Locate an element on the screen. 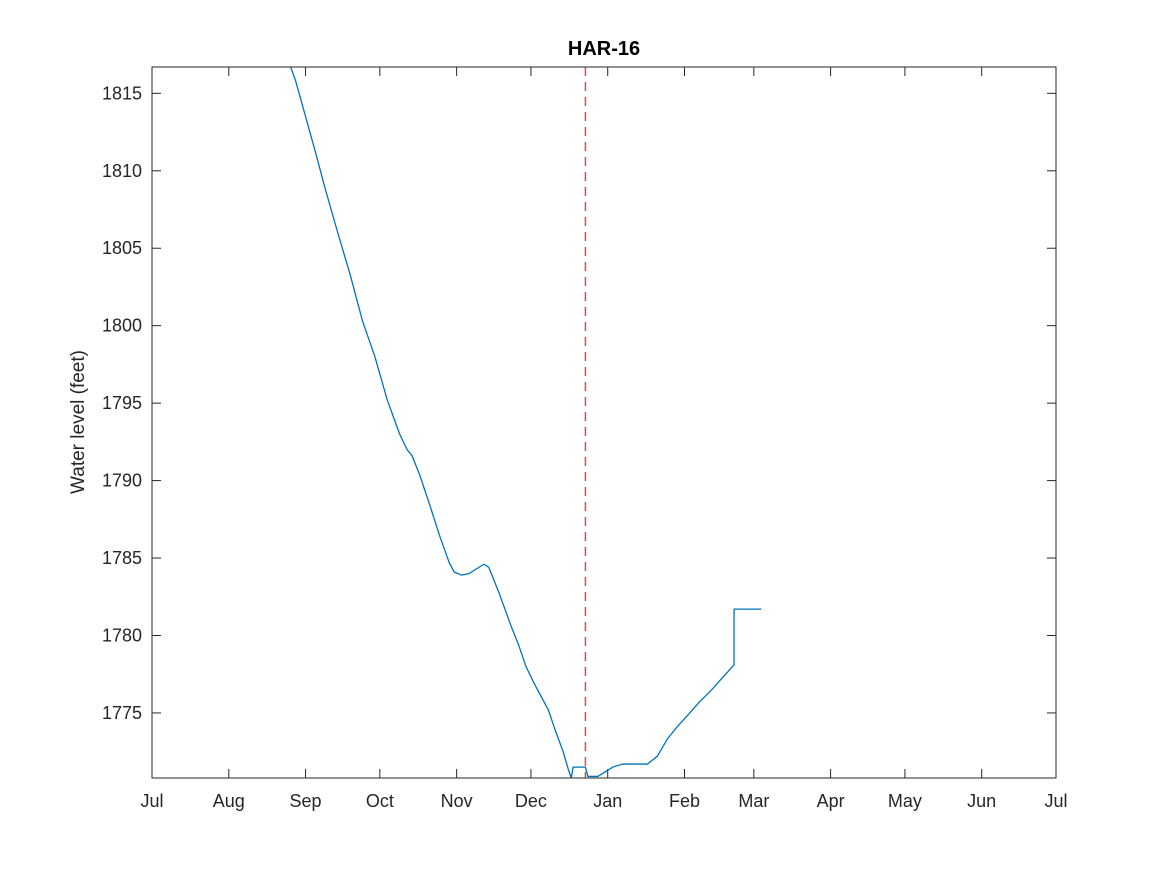 The image size is (1167, 875). chart-title: HAR-16 is located at coordinates (604, 49).